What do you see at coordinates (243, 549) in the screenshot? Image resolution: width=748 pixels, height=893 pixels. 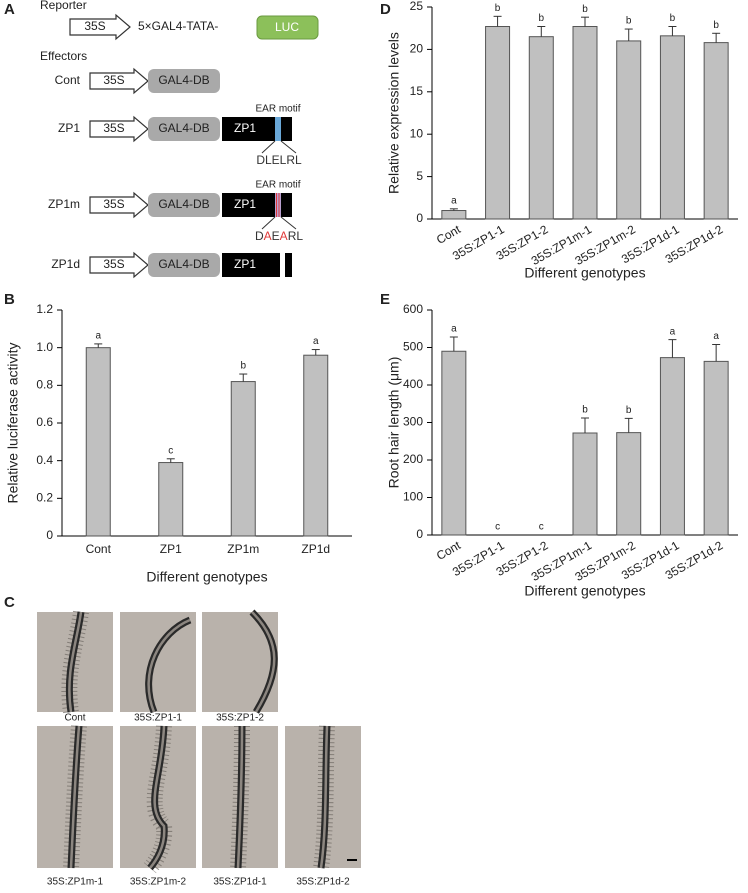 I see `x-tick-label: ZP1m` at bounding box center [243, 549].